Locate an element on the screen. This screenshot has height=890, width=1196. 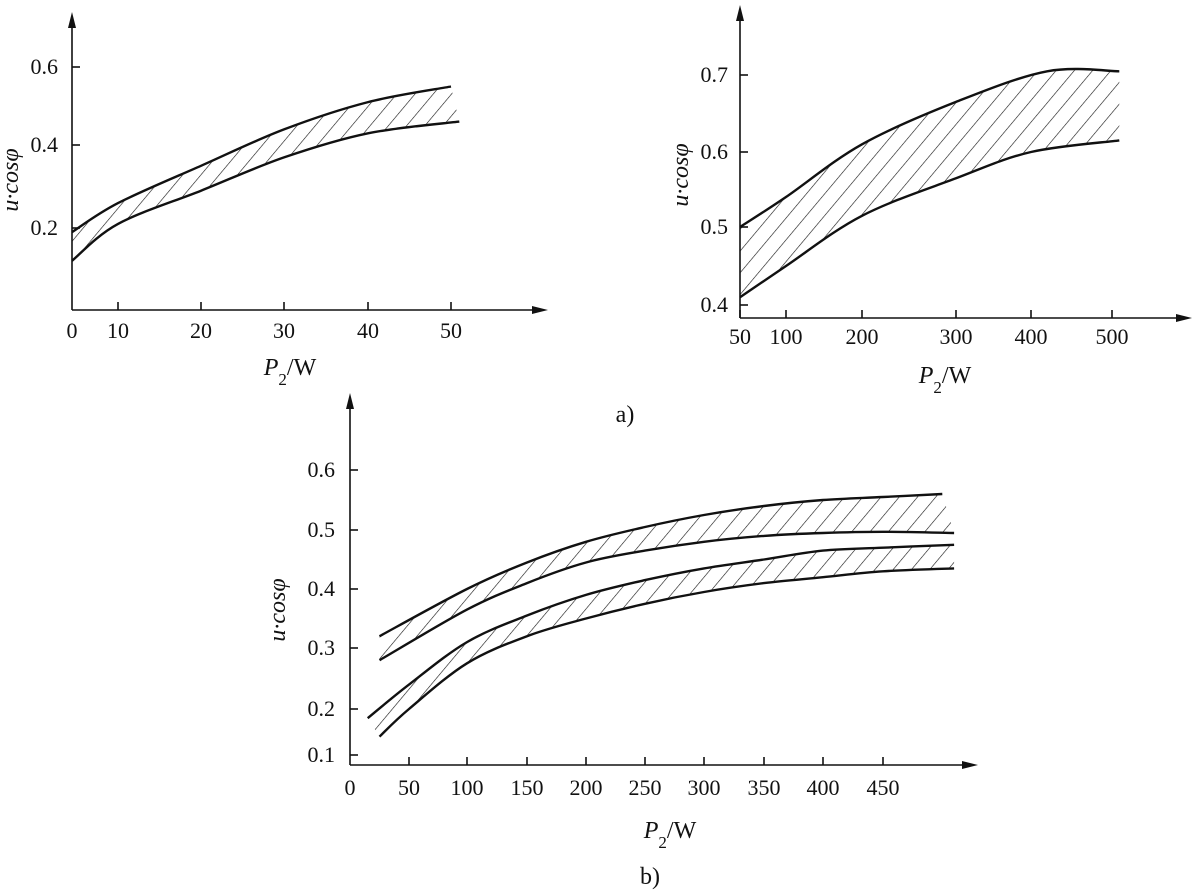
x-tick-label: 10 is located at coordinates (118, 330).